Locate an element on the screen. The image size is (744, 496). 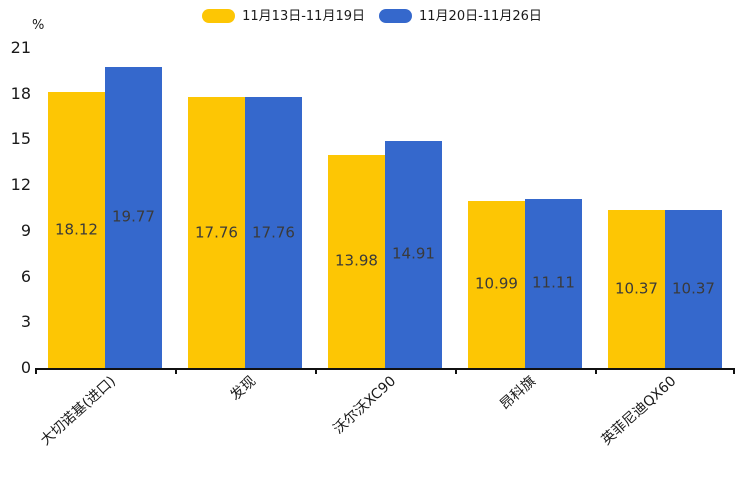
y-tick-label: 21 is located at coordinates (20, 47).